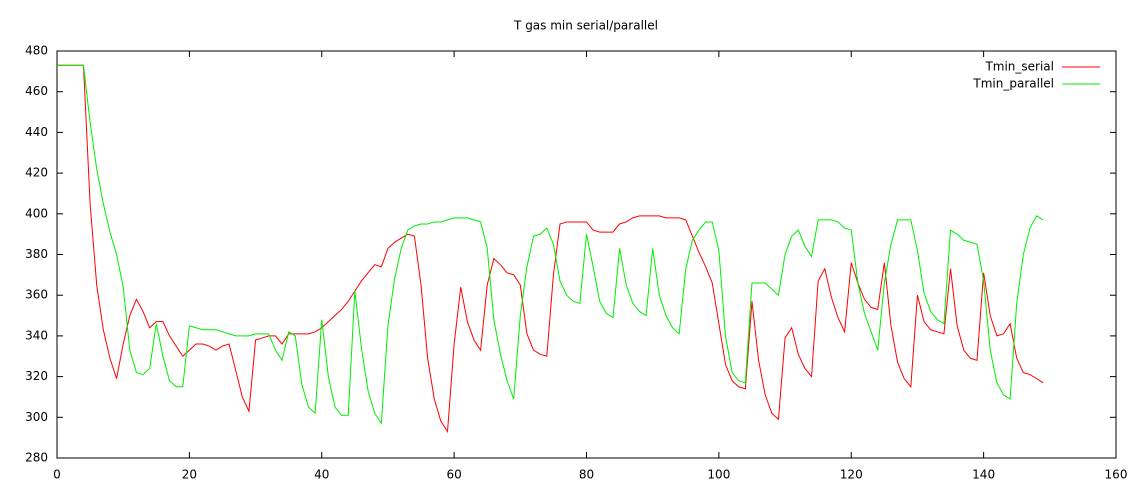 The image size is (1139, 488). I want to click on x-tick-label: 60, so click(453, 475).